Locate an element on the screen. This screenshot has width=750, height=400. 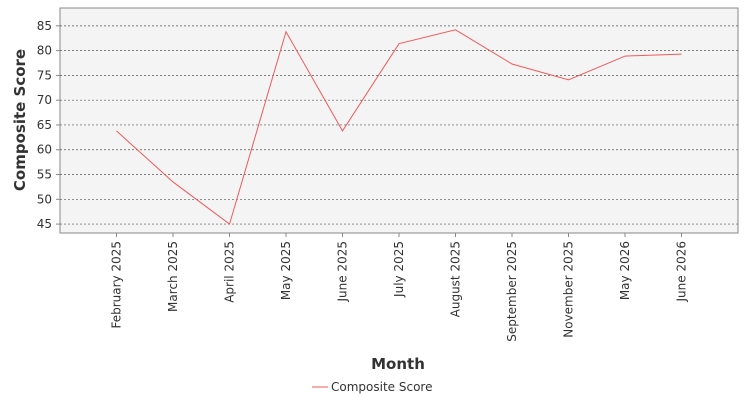
legend-label: Composite Score is located at coordinates (381, 387).